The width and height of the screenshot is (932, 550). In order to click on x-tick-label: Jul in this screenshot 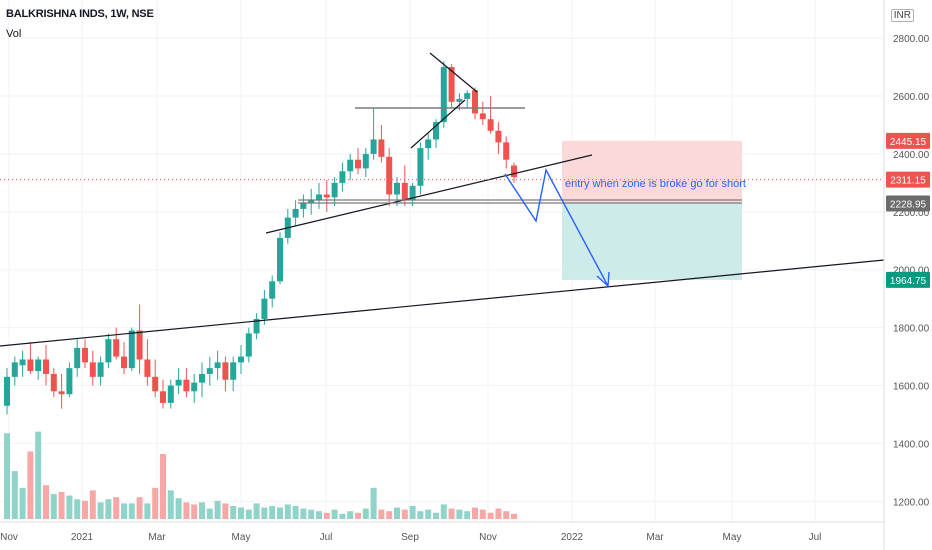, I will do `click(326, 537)`.